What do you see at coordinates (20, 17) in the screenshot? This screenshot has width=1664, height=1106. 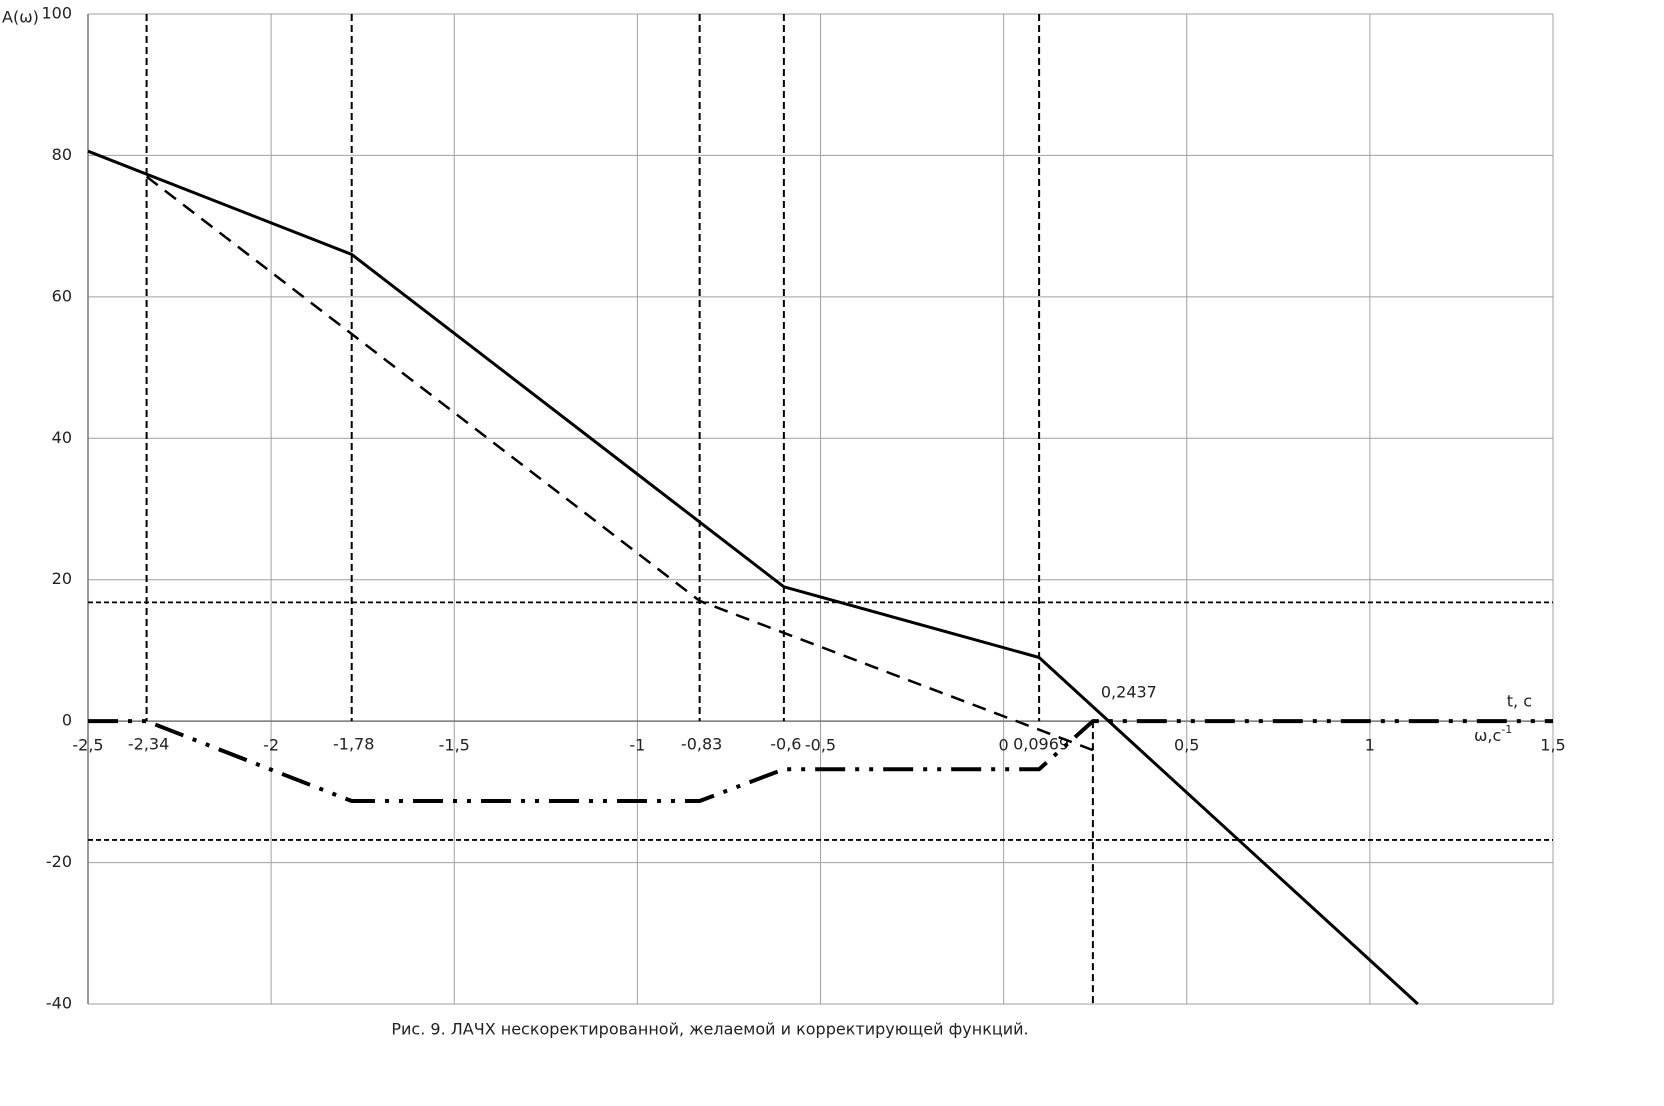 I see `y-axis-label: A(ω)` at bounding box center [20, 17].